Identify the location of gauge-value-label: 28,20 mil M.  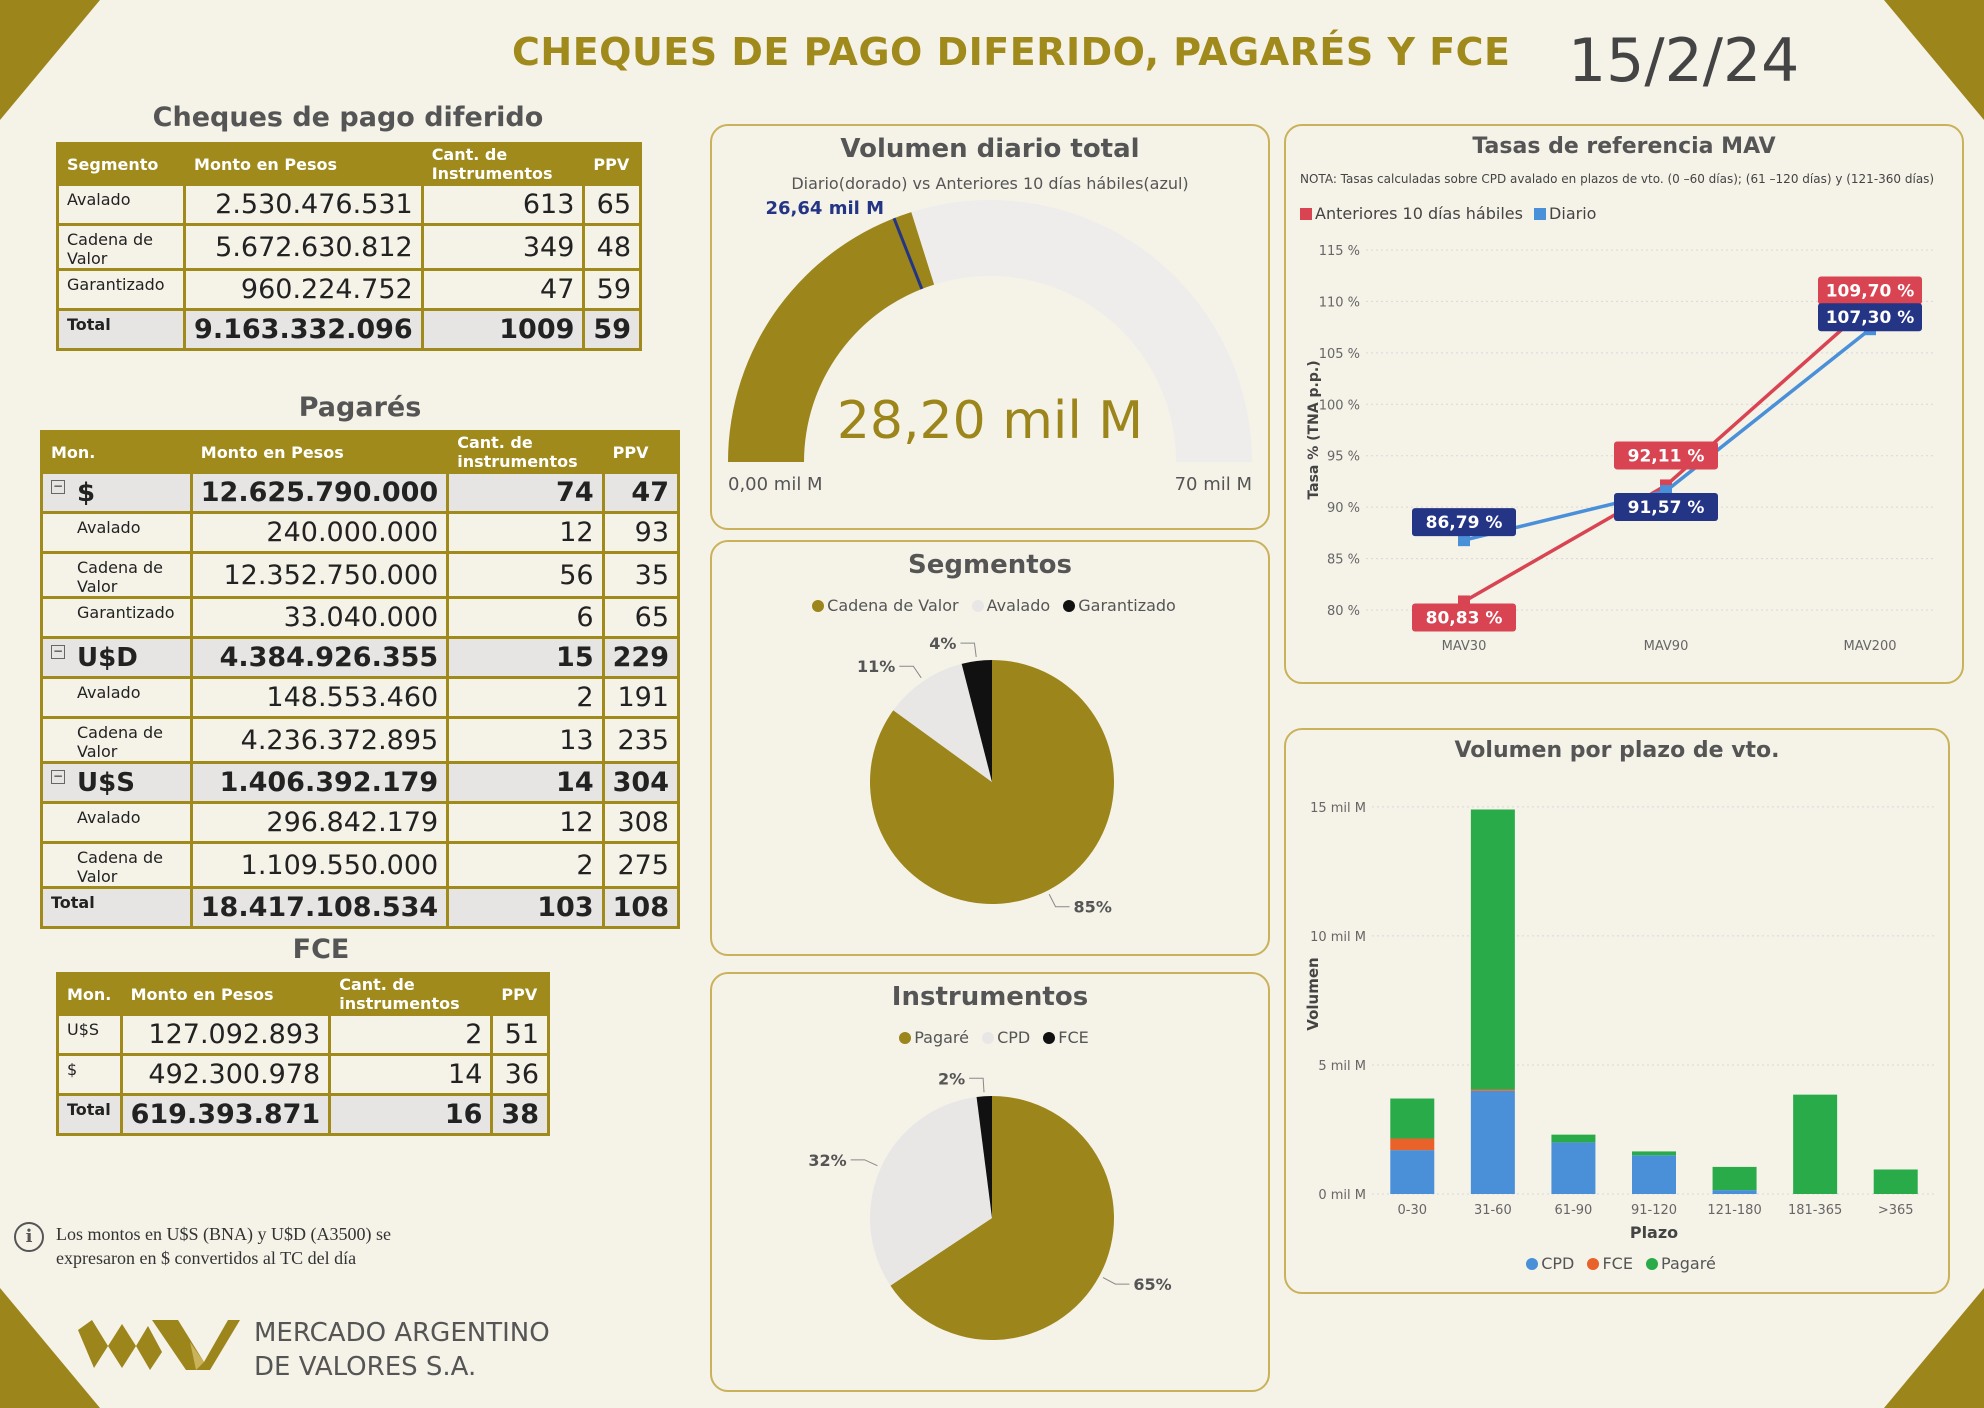
(990, 421).